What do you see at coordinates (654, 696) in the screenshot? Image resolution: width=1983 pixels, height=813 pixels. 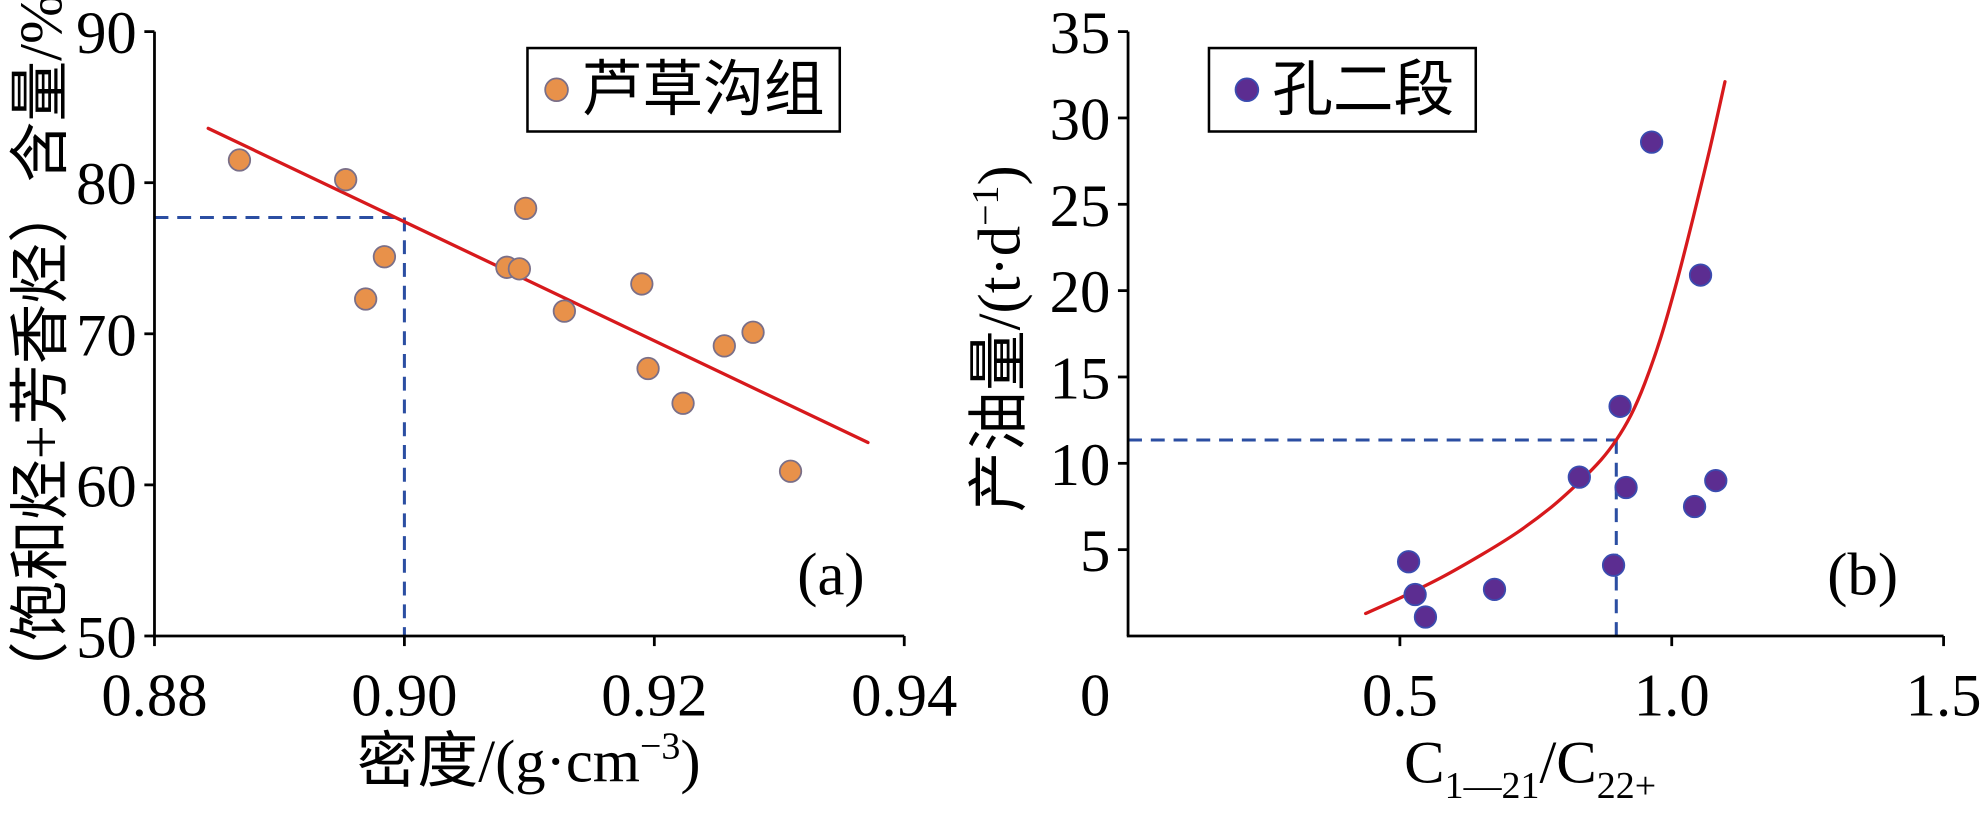 I see `x-tick-label: 0.92` at bounding box center [654, 696].